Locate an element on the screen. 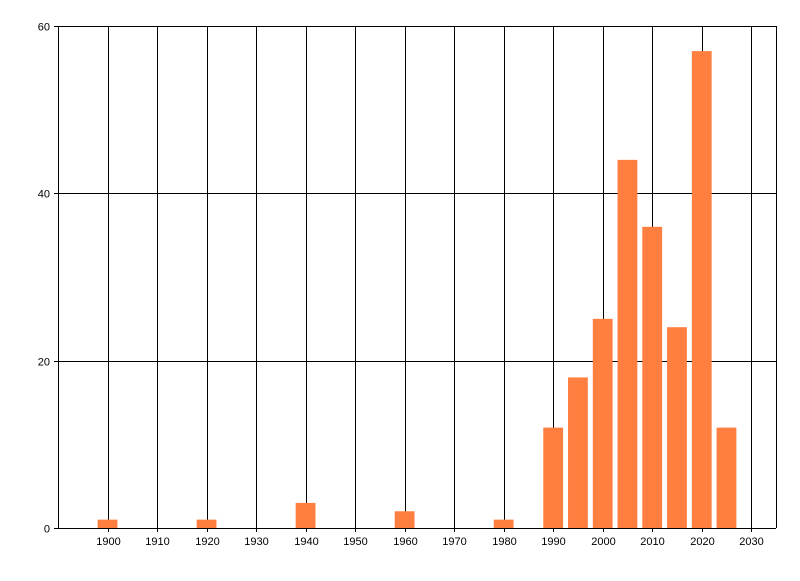  y-tick-label: 0 is located at coordinates (47, 530).